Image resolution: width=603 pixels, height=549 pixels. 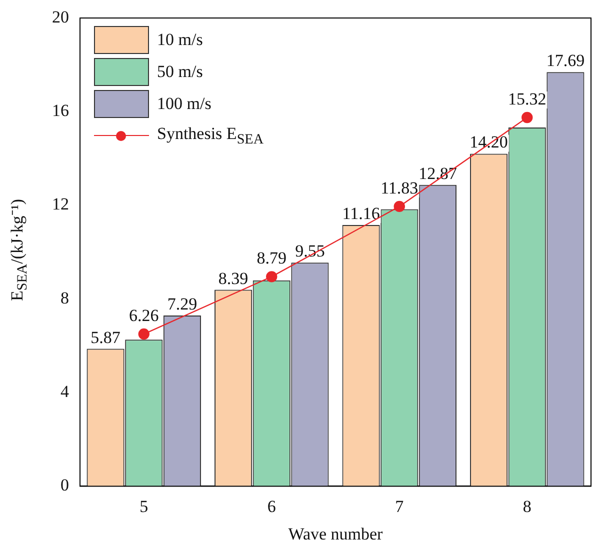 I want to click on data-label: 11.16, so click(x=361, y=213).